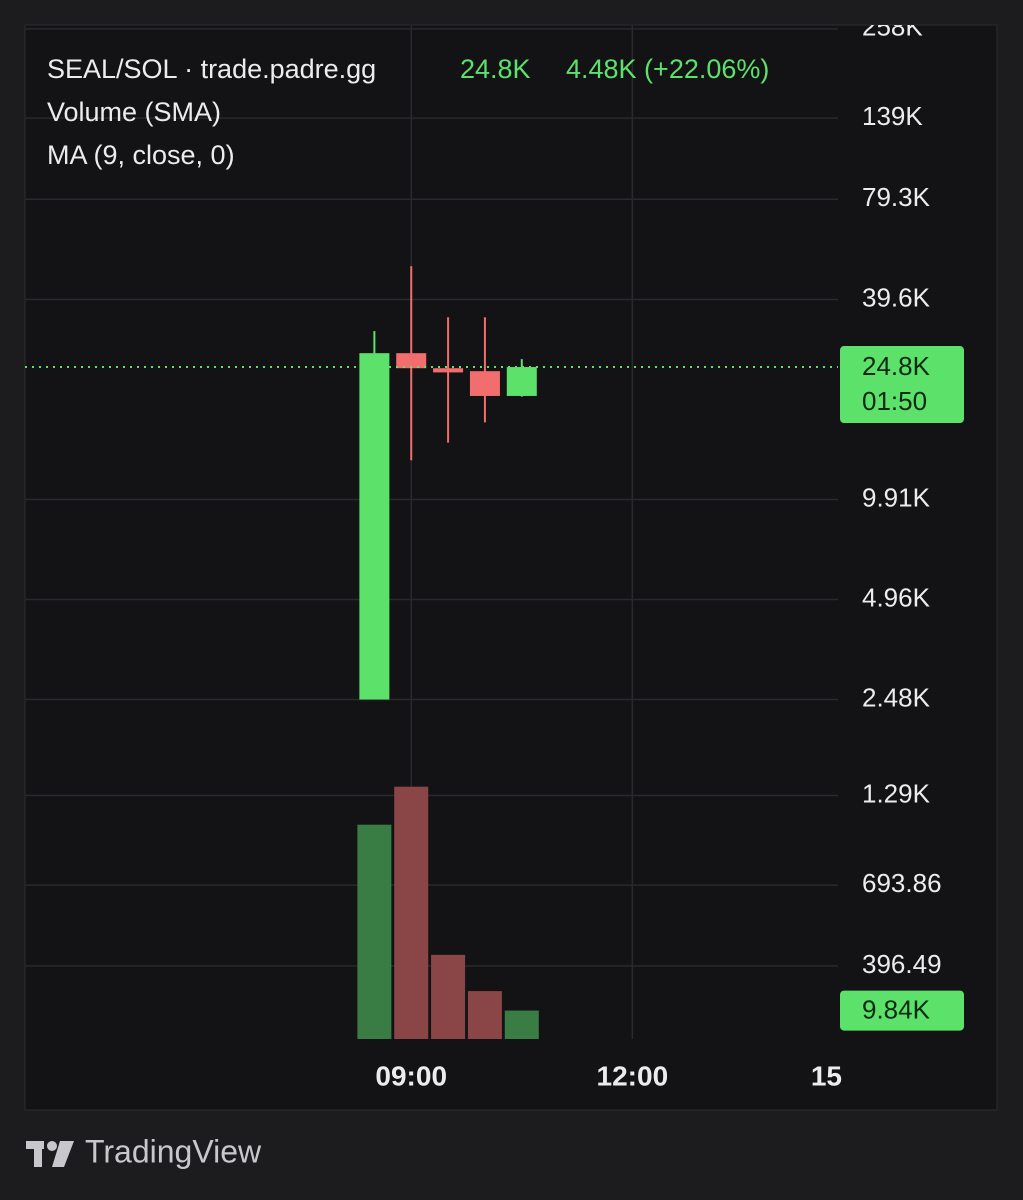 The height and width of the screenshot is (1200, 1023). Describe the element at coordinates (134, 112) in the screenshot. I see `indicator: Volume (SMA)` at that location.